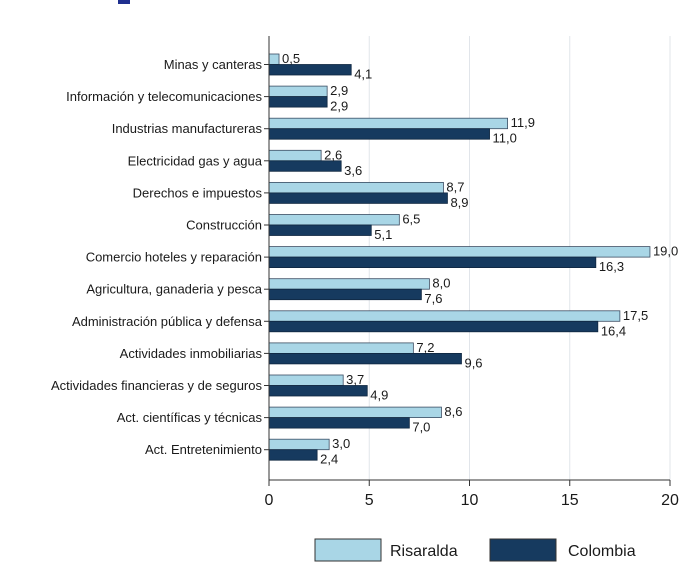  I want to click on value-label-colombia: 11,0, so click(505, 138).